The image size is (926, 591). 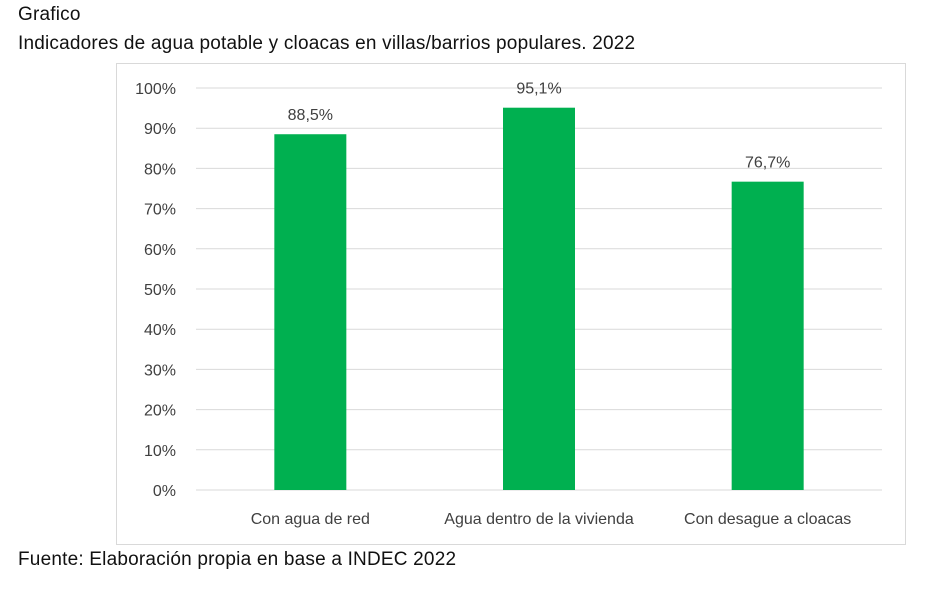 I want to click on x-category-label: Agua dentro de la vivienda, so click(x=539, y=519).